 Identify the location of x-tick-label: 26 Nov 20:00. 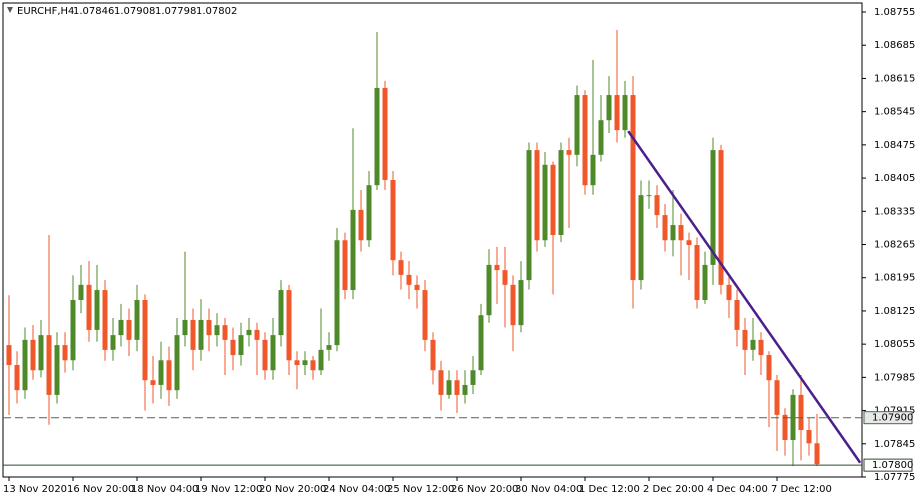
(484, 489).